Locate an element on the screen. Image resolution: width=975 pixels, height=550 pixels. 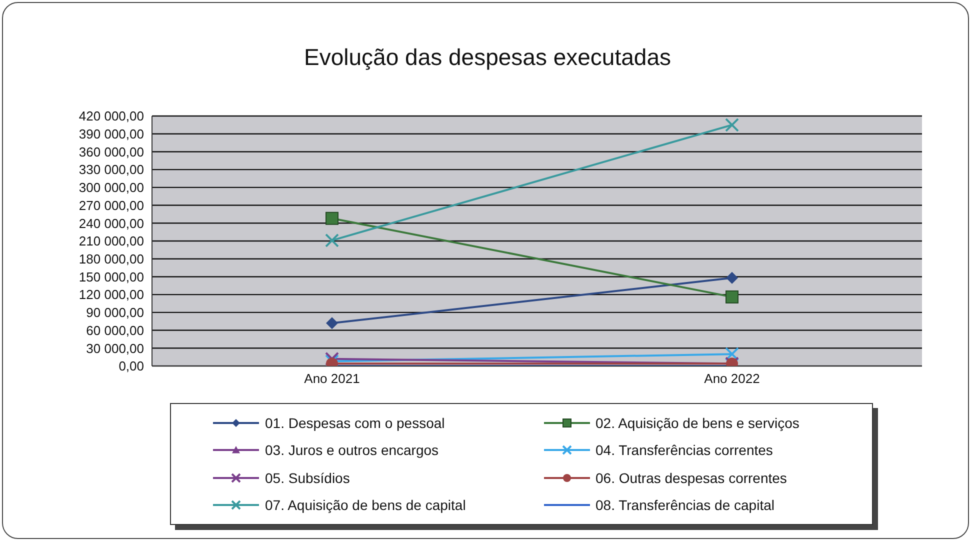
y-tick-label: 30 000,00 is located at coordinates (115, 348).